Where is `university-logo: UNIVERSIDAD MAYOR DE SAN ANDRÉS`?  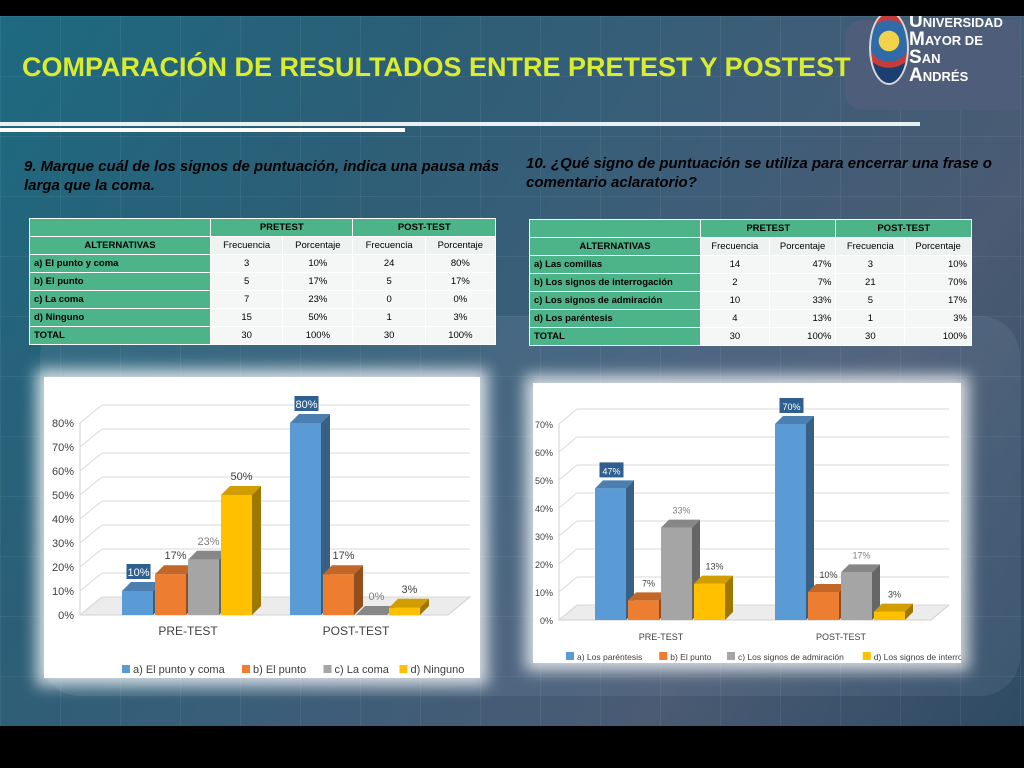 university-logo: UNIVERSIDAD MAYOR DE SAN ANDRÉS is located at coordinates (935, 54).